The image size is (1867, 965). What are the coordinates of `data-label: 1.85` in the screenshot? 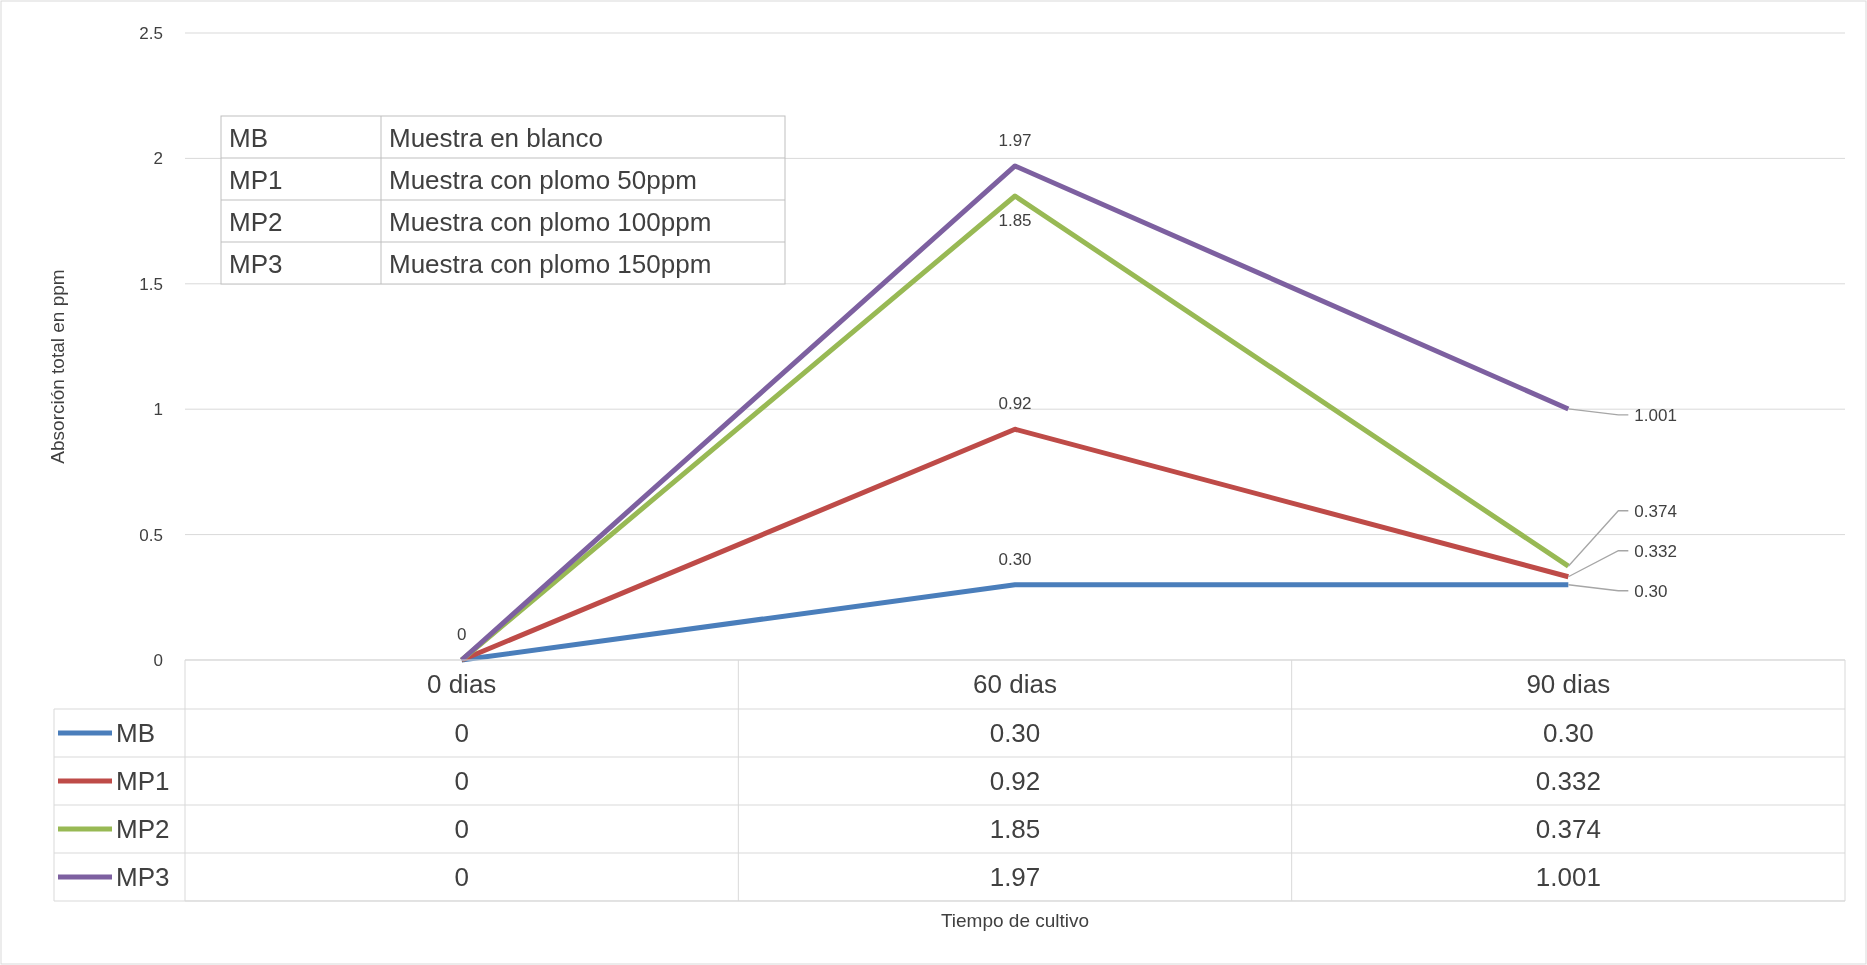 It's located at (1015, 829).